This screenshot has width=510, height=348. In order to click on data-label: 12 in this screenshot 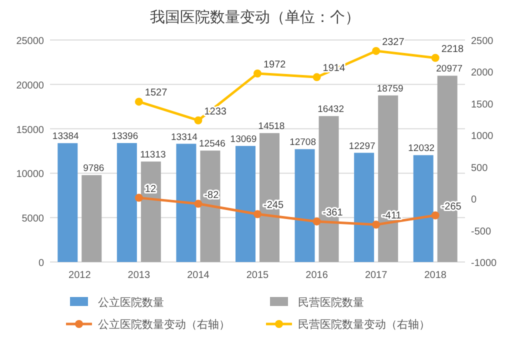, I will do `click(150, 189)`.